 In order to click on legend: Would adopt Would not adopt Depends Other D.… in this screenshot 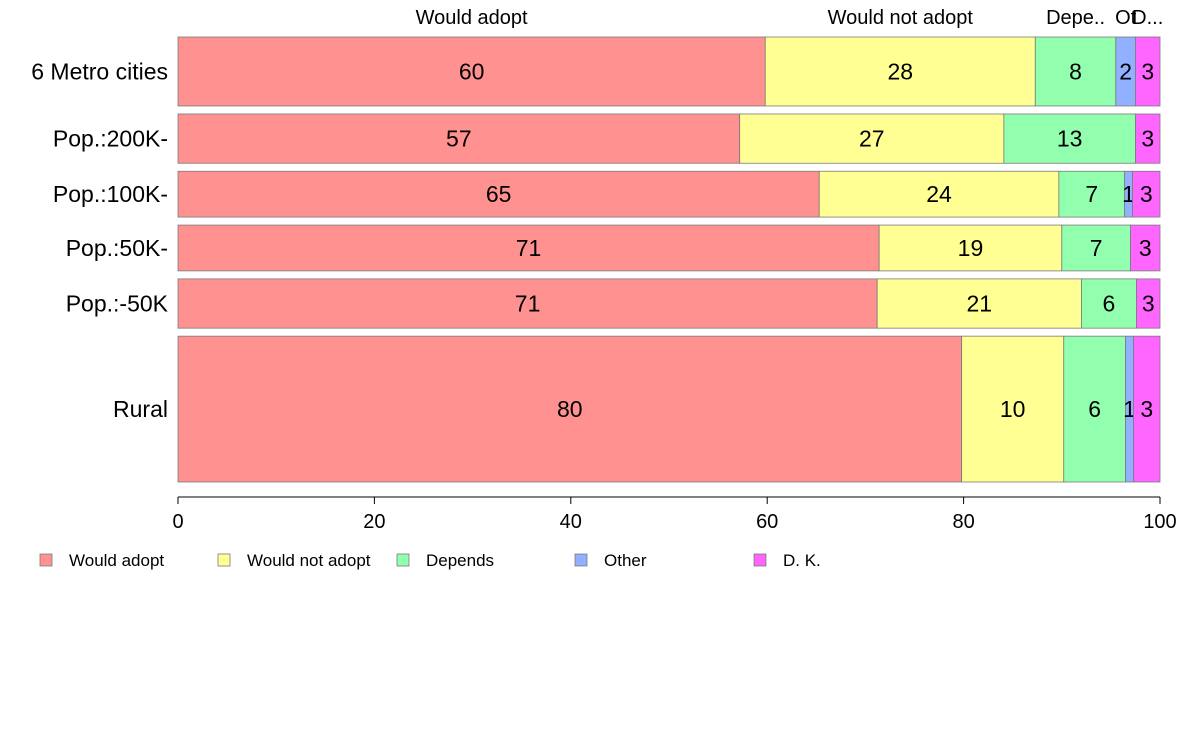, I will do `click(430, 560)`.